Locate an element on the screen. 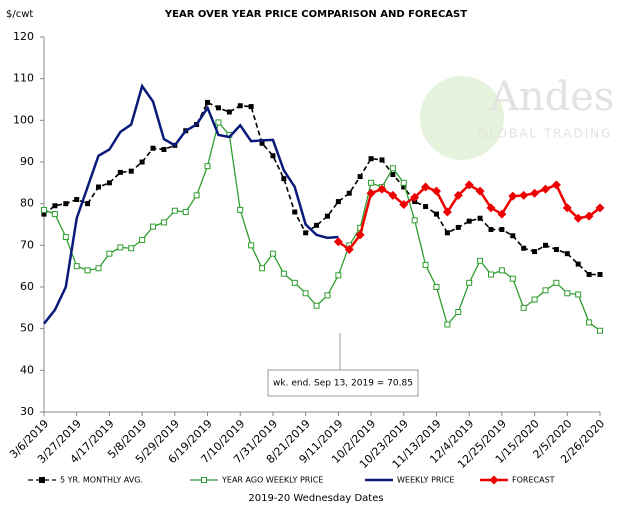  legend-label: YEAR AGO WEEKLY PRICE is located at coordinates (272, 480).